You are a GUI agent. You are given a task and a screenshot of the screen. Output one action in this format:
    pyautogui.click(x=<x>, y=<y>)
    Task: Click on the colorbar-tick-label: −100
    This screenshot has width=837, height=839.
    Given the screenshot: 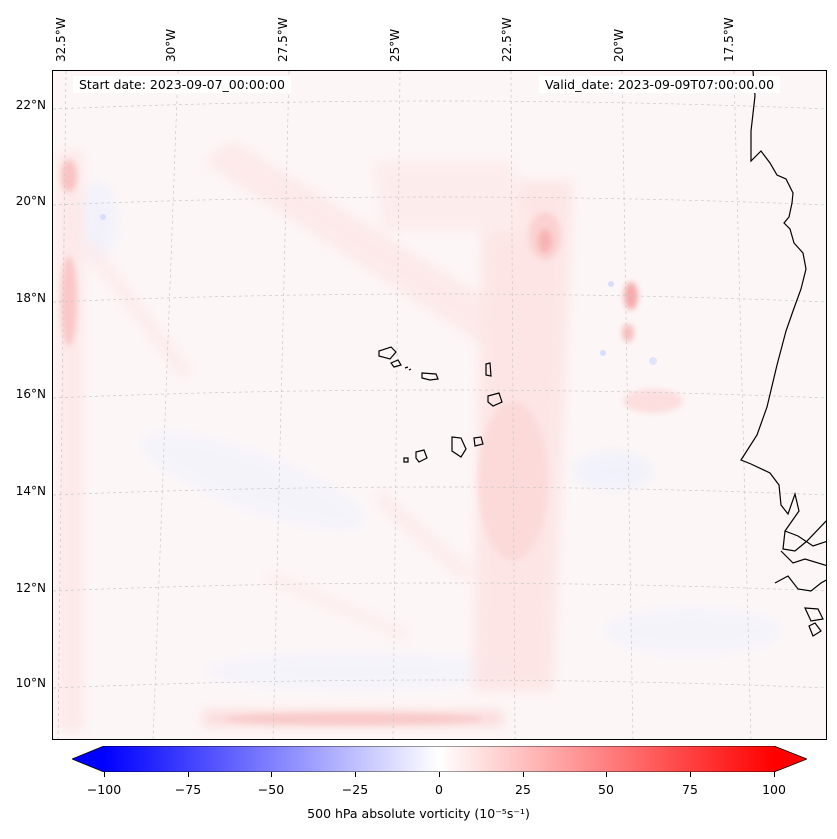 What is the action you would take?
    pyautogui.click(x=104, y=789)
    